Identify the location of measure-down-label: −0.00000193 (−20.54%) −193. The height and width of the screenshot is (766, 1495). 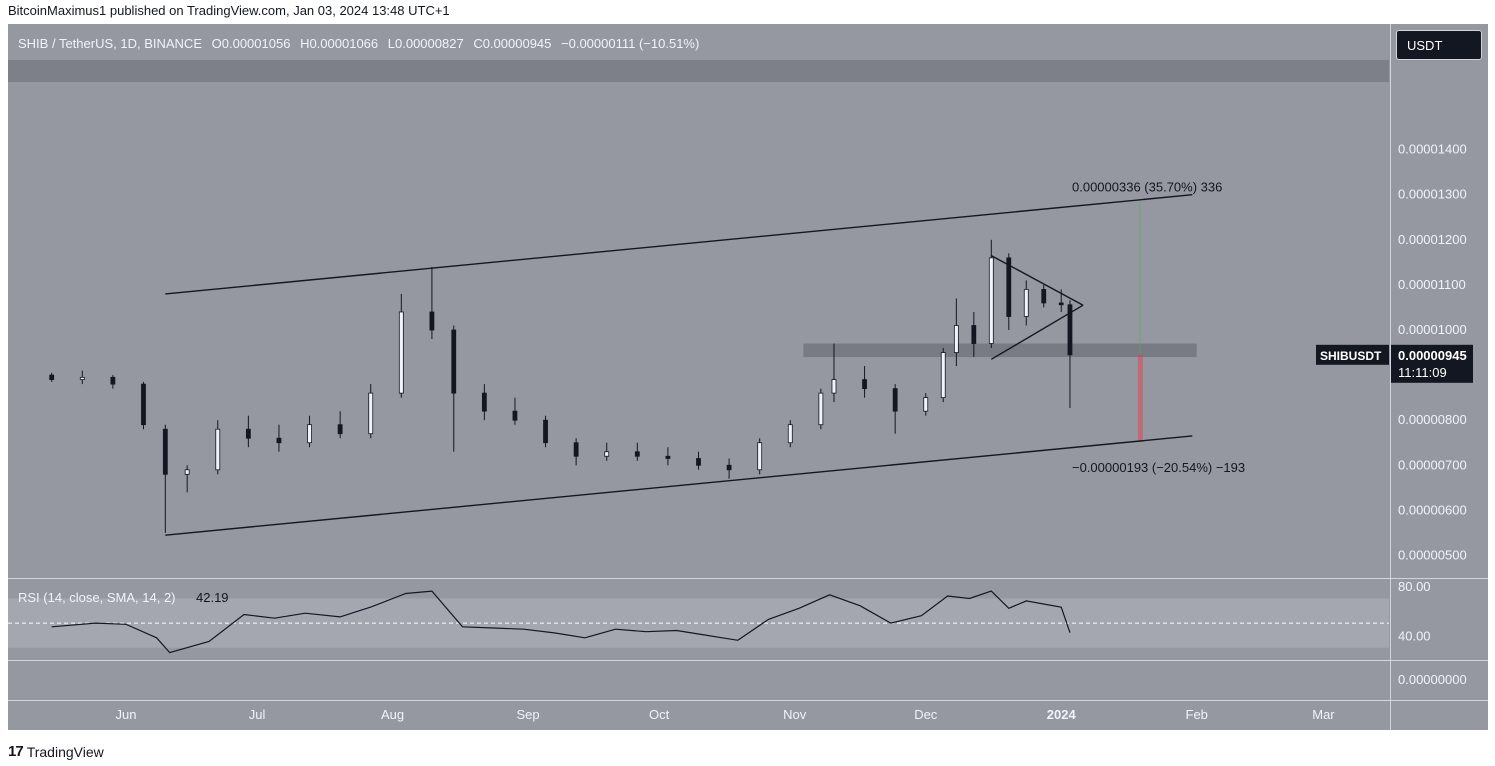
(1158, 467).